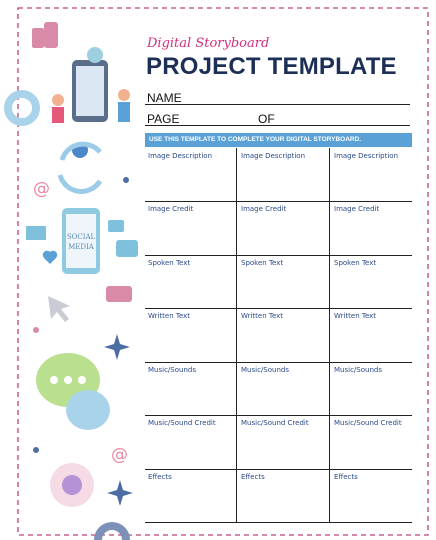  What do you see at coordinates (81, 247) in the screenshot?
I see `phone-text-line: MEDIA` at bounding box center [81, 247].